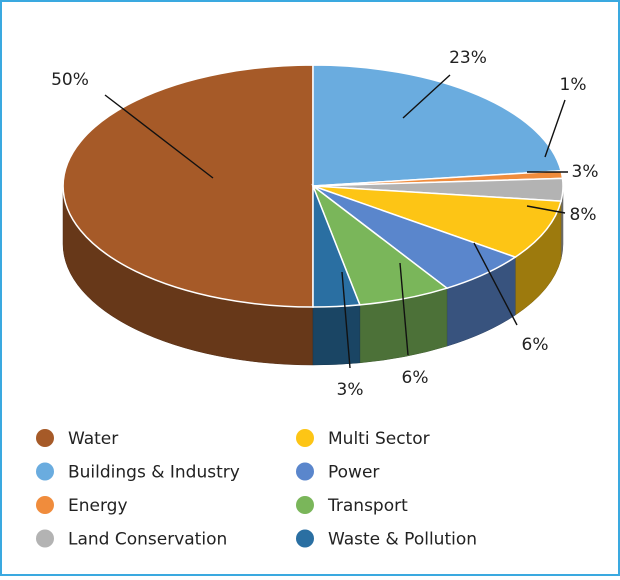  What do you see at coordinates (379, 439) in the screenshot?
I see `legend-label: Multi Sector` at bounding box center [379, 439].